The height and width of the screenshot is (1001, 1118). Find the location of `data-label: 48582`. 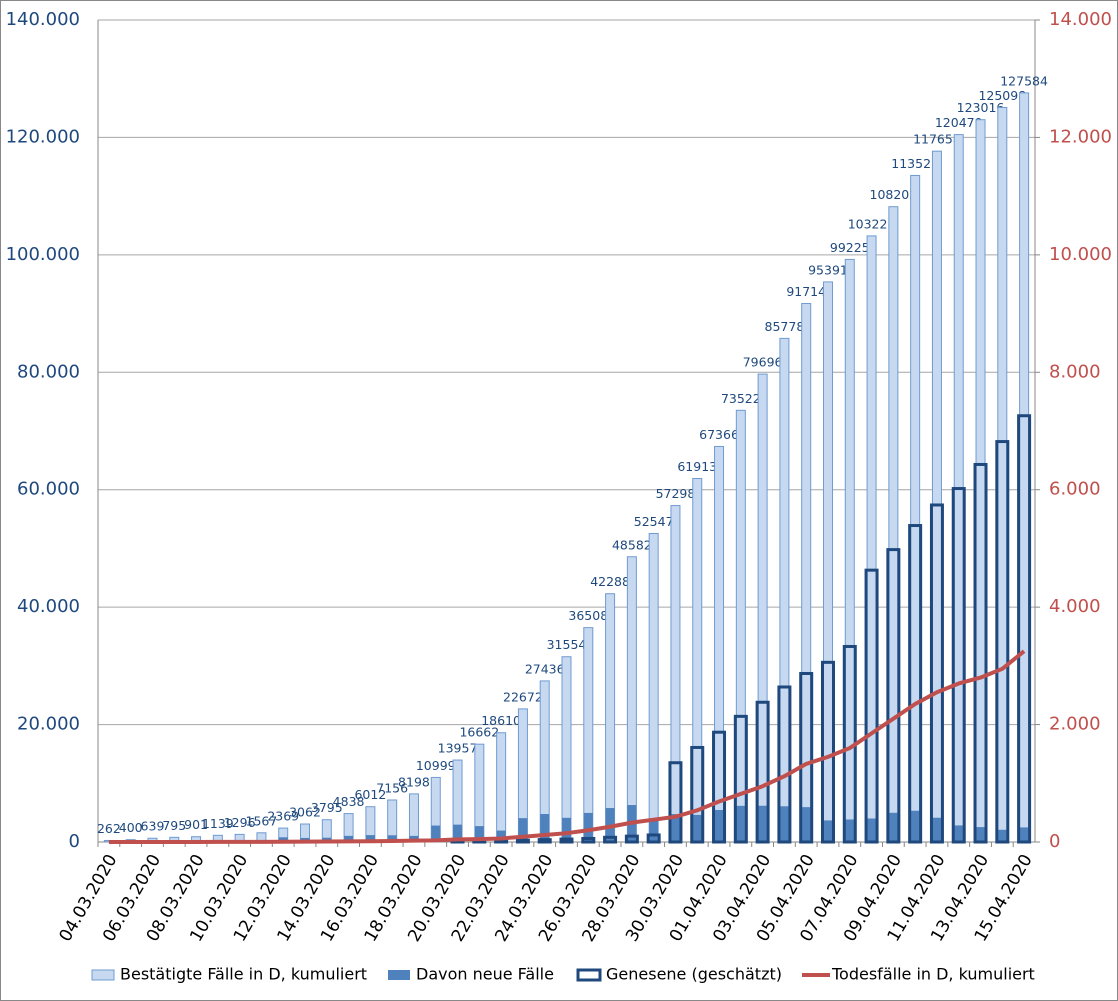

data-label: 48582 is located at coordinates (632, 544).